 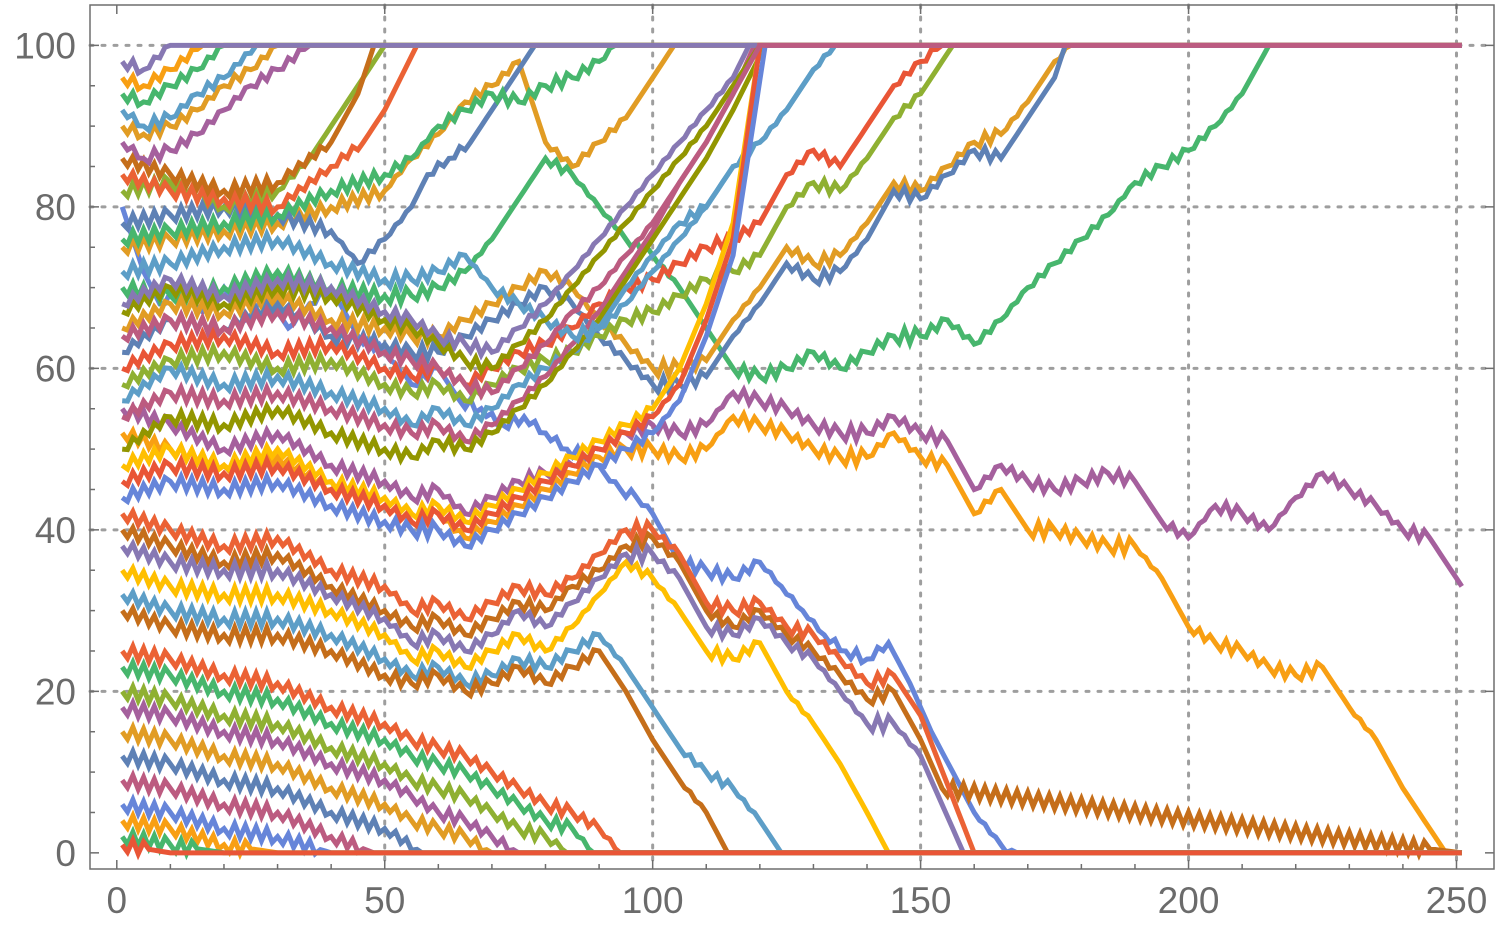 What do you see at coordinates (65, 853) in the screenshot?
I see `y-tick-label: 0` at bounding box center [65, 853].